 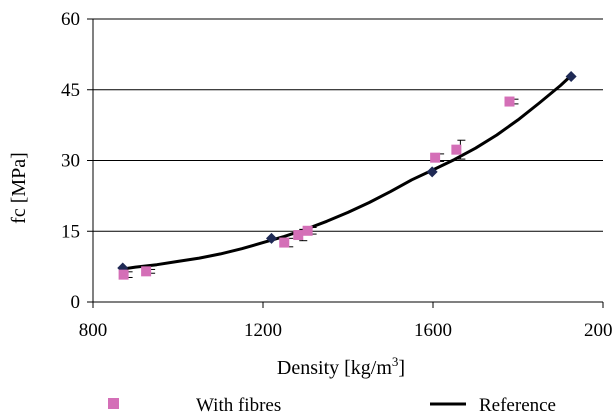 What do you see at coordinates (598, 330) in the screenshot?
I see `x-tick-label: 2000` at bounding box center [598, 330].